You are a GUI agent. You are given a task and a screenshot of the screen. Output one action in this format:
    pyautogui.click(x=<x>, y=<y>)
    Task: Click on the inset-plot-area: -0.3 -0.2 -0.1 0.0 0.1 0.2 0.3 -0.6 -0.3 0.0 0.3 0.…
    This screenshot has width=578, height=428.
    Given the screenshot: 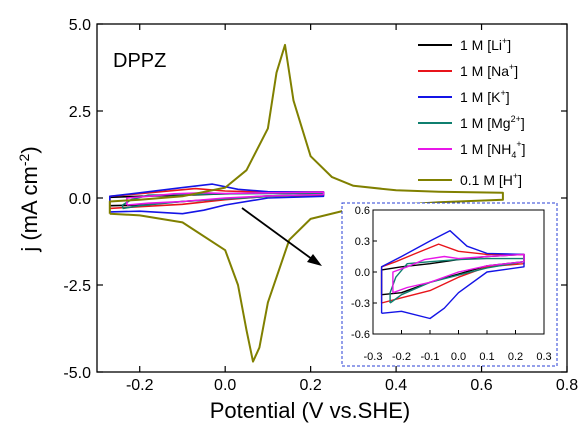 What is the action you would take?
    pyautogui.click(x=449, y=284)
    